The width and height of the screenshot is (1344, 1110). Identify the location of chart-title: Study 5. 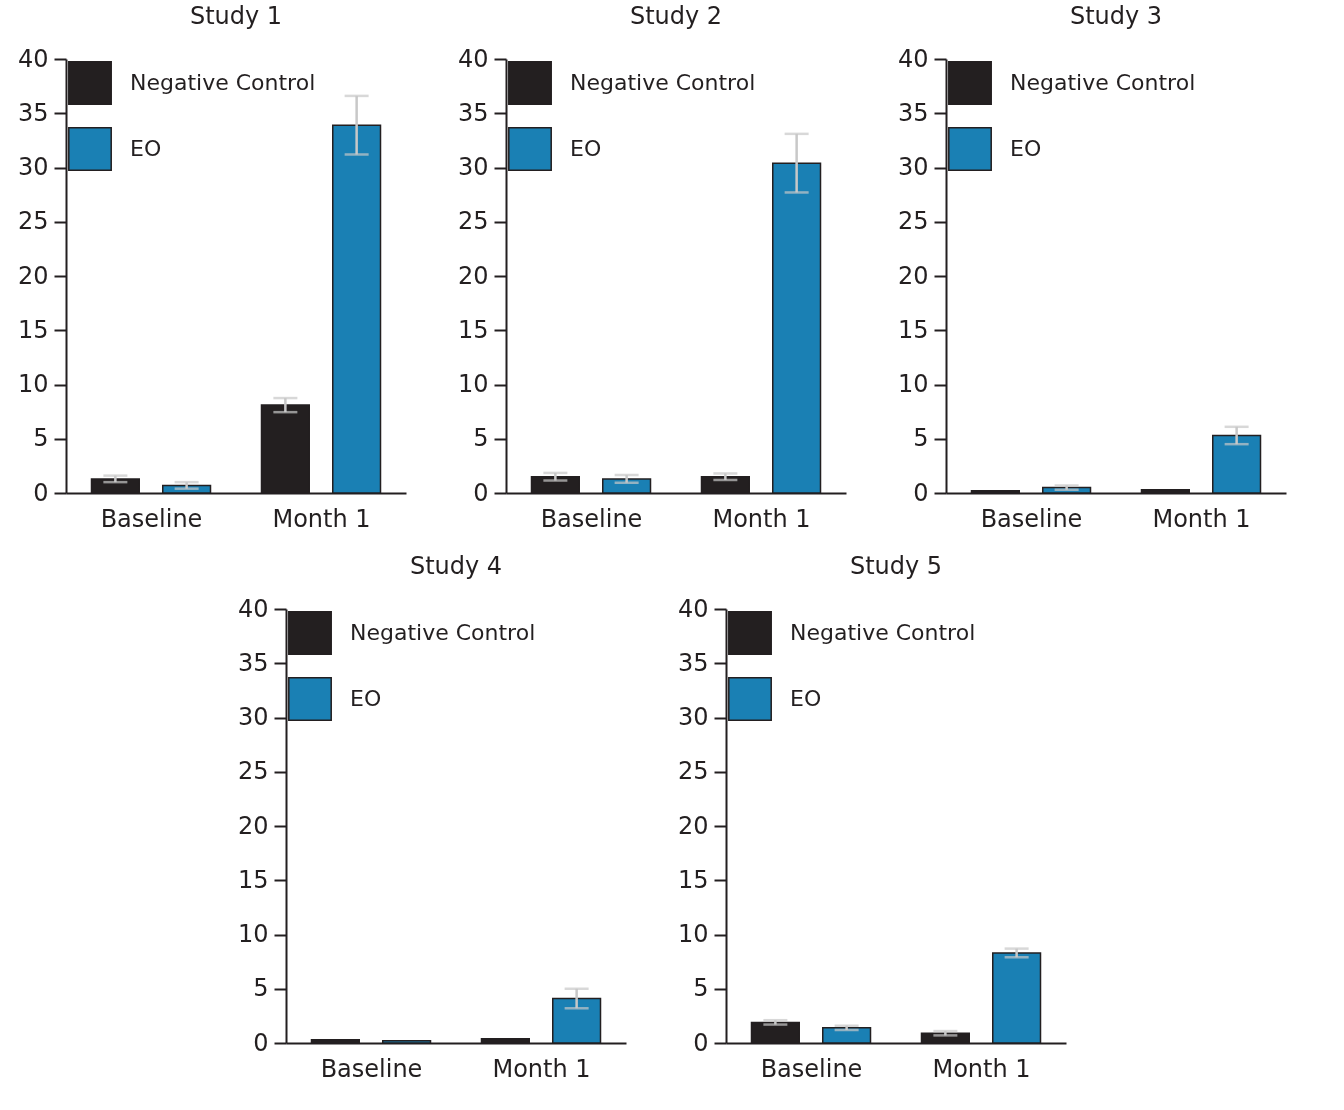
(896, 566).